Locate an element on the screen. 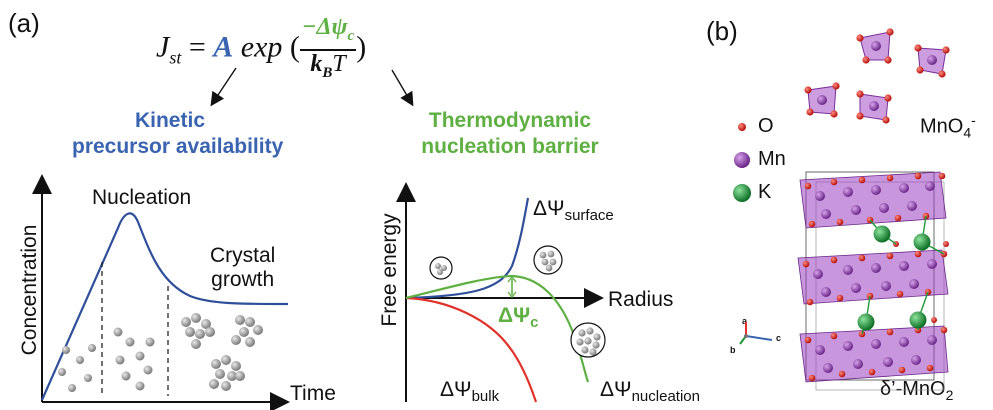  critical-cluster-icon is located at coordinates (548, 260).